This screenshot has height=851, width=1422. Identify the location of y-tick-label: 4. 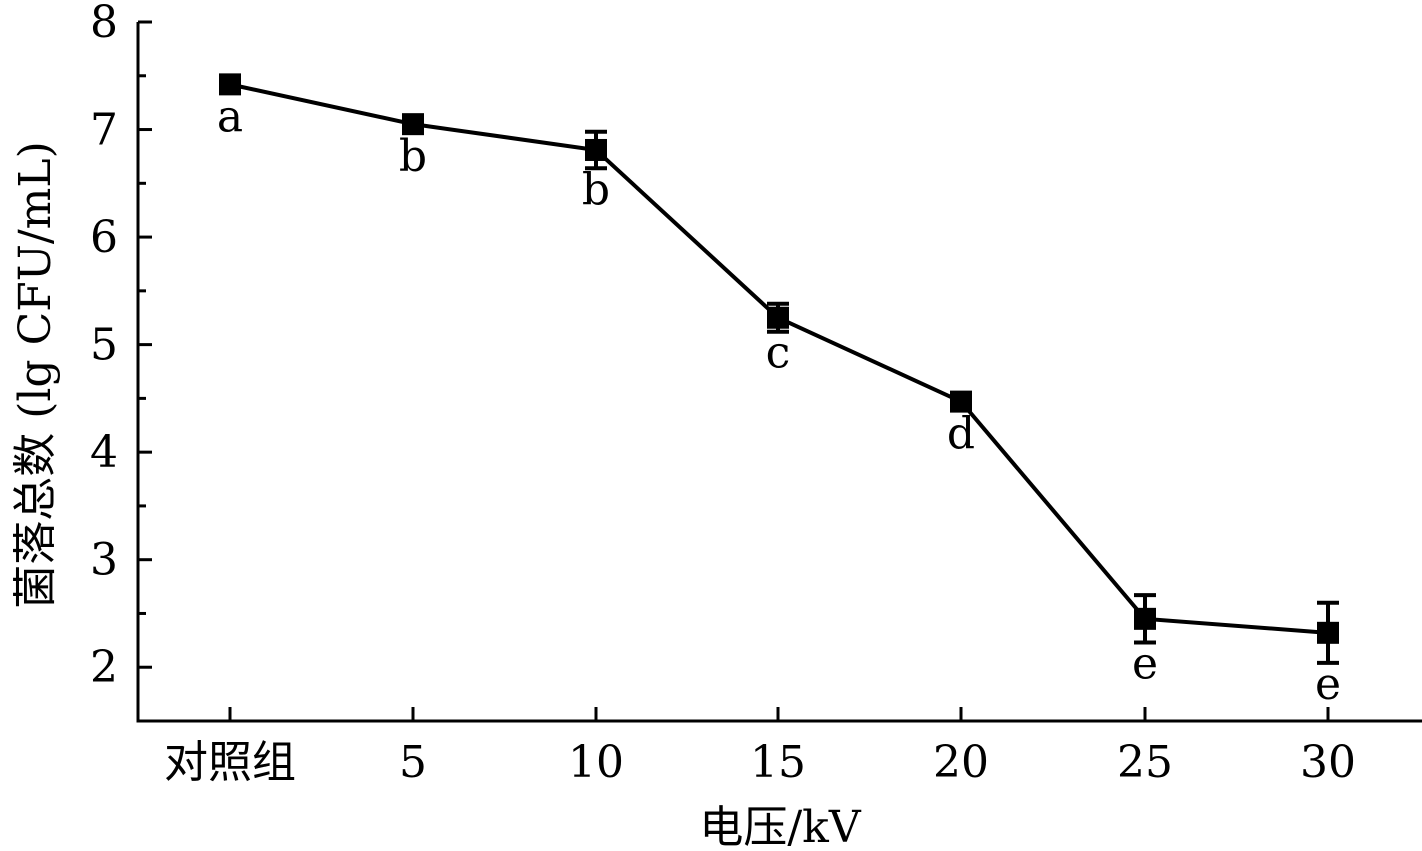
(104, 452).